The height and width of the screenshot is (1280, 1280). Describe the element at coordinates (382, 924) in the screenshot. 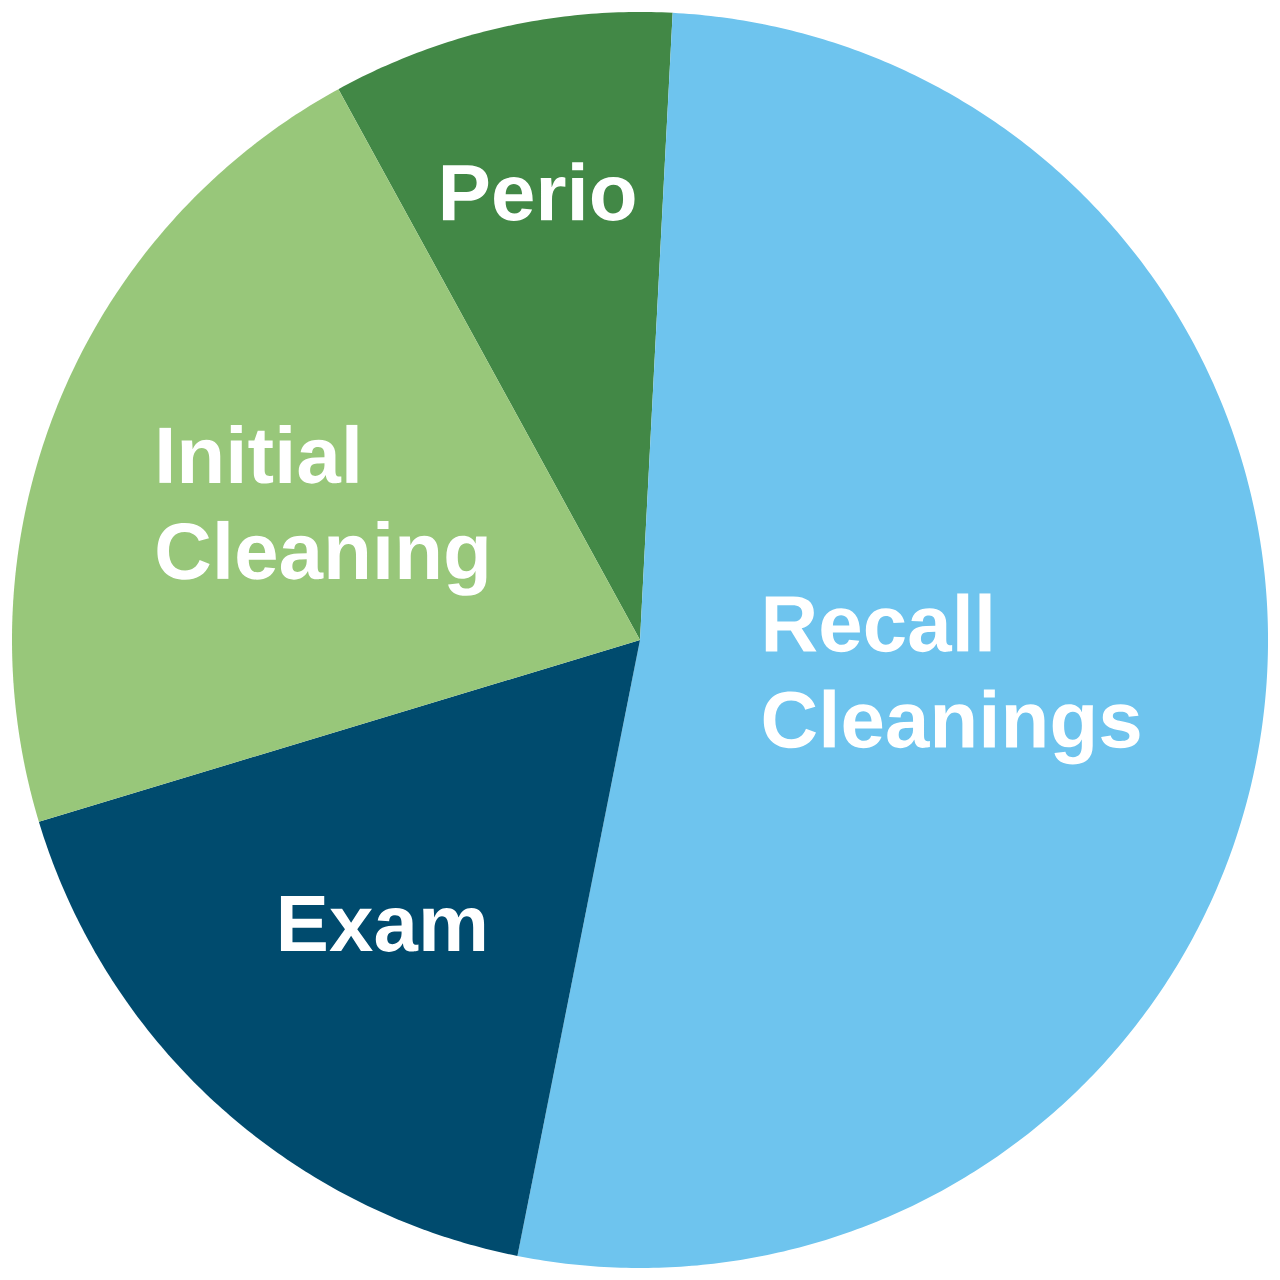

I see `slice-label: Exam` at that location.